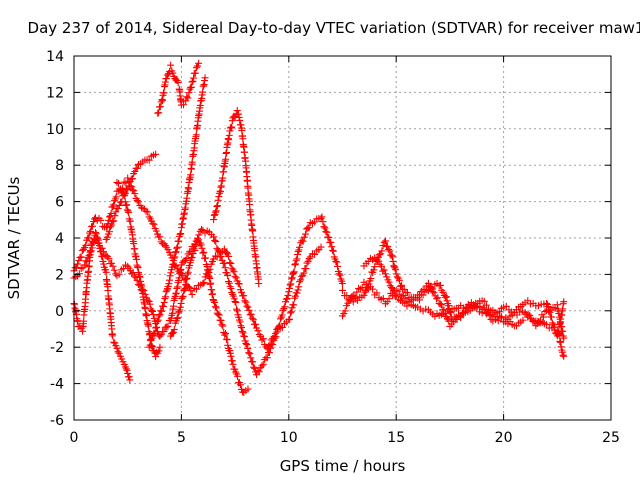 This screenshot has height=480, width=640. I want to click on y-tick-label: 14, so click(55, 57).